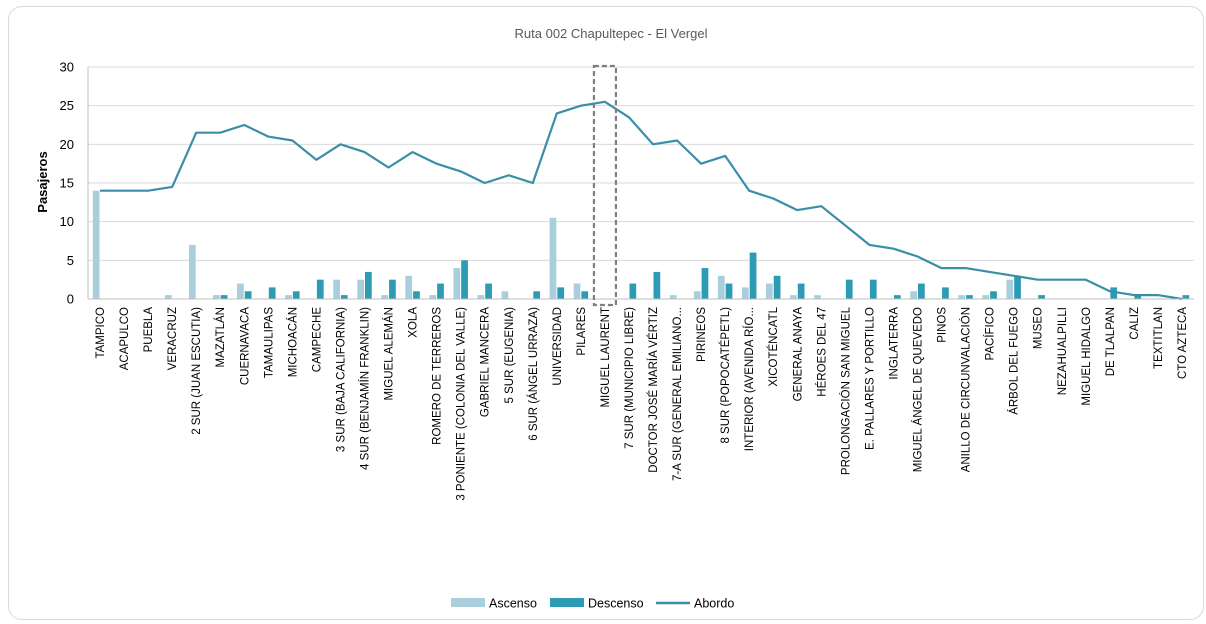  What do you see at coordinates (67, 221) in the screenshot?
I see `y-tick-label: 10` at bounding box center [67, 221].